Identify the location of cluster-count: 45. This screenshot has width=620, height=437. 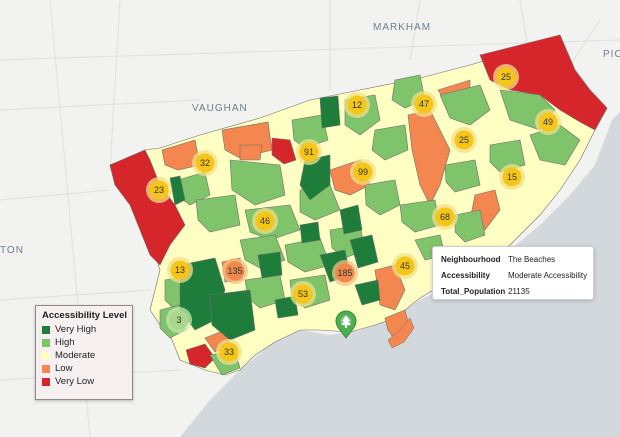
(405, 266).